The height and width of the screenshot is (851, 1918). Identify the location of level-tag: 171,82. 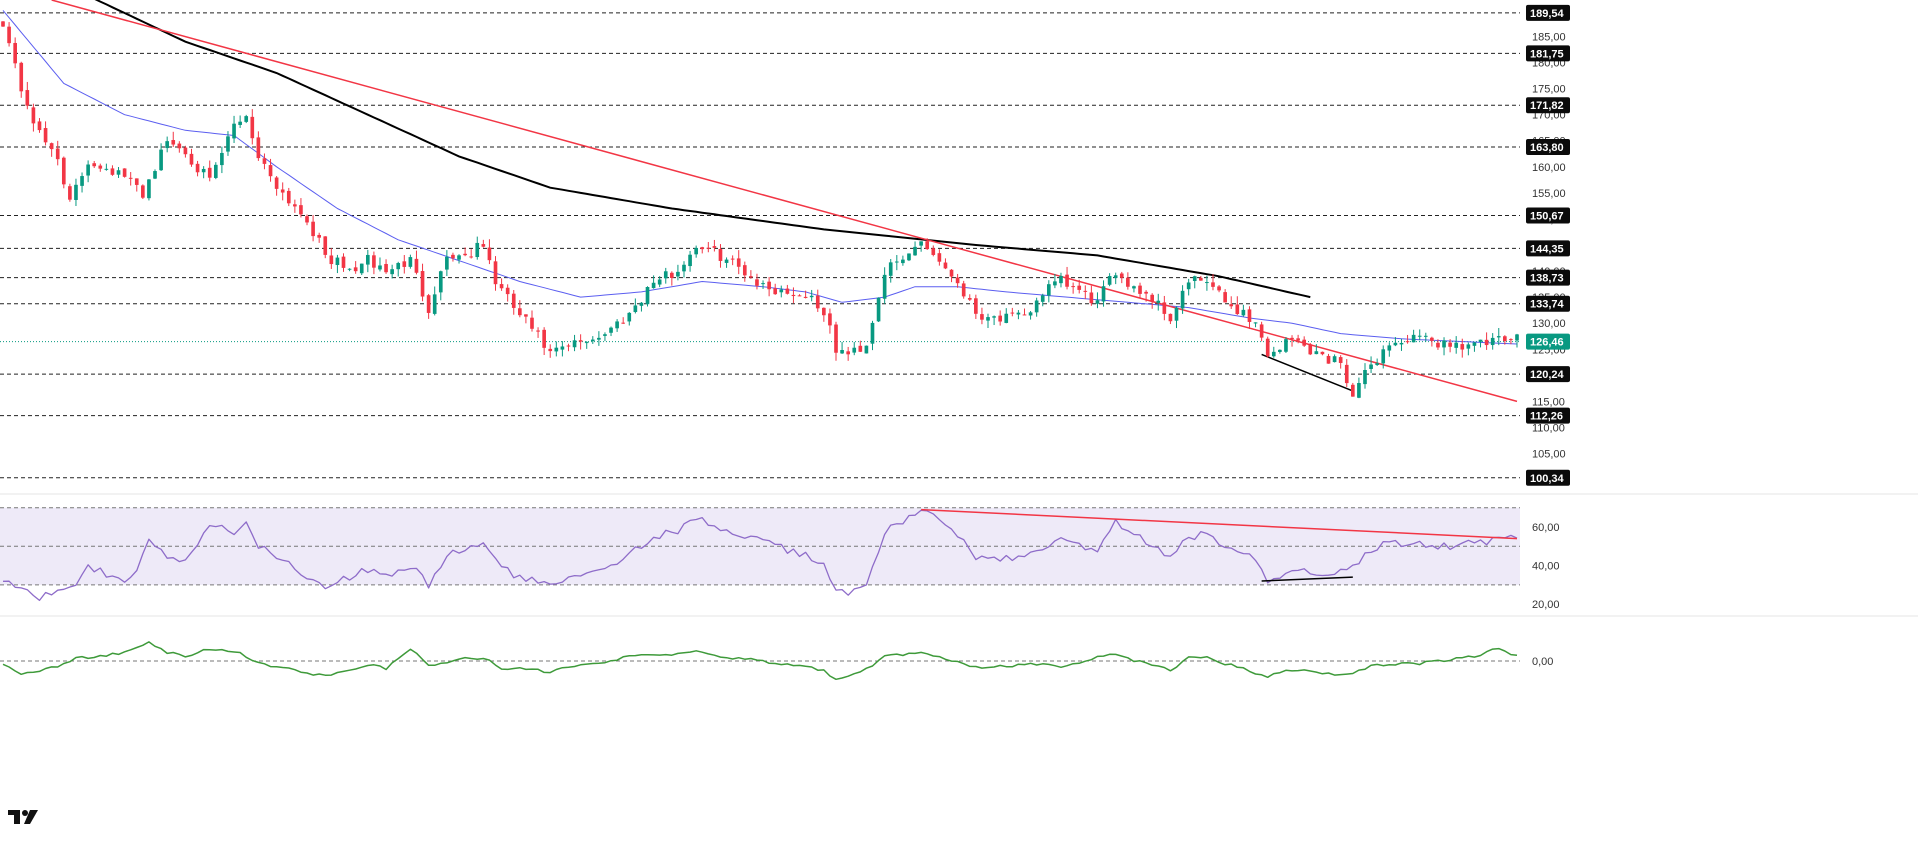
(1547, 106).